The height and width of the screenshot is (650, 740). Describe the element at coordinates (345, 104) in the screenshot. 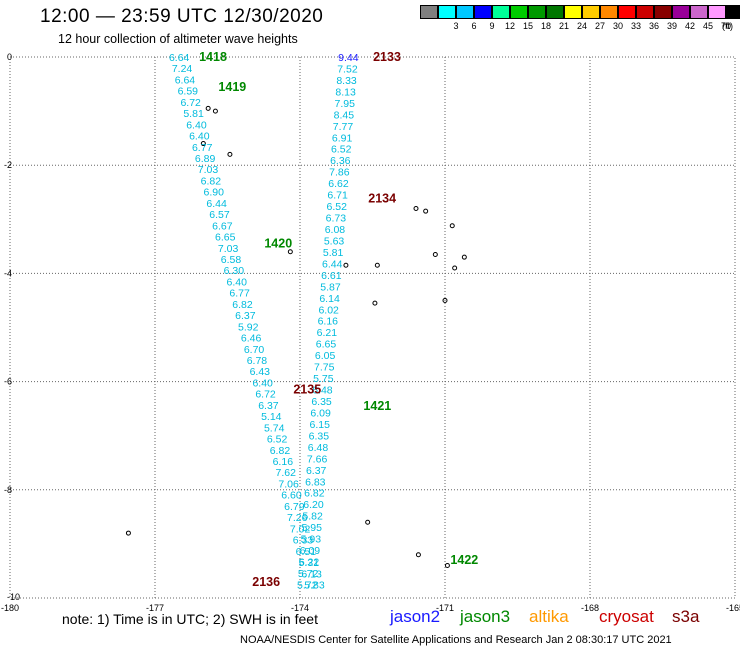

I see `track-b-swh-value: 7.95` at that location.